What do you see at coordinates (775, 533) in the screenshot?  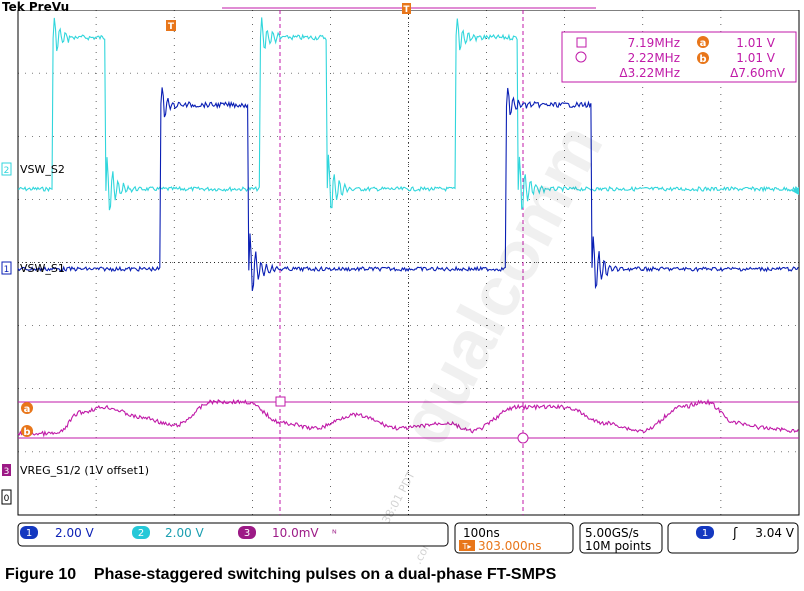 I see `trigger-level: 3.04 V` at bounding box center [775, 533].